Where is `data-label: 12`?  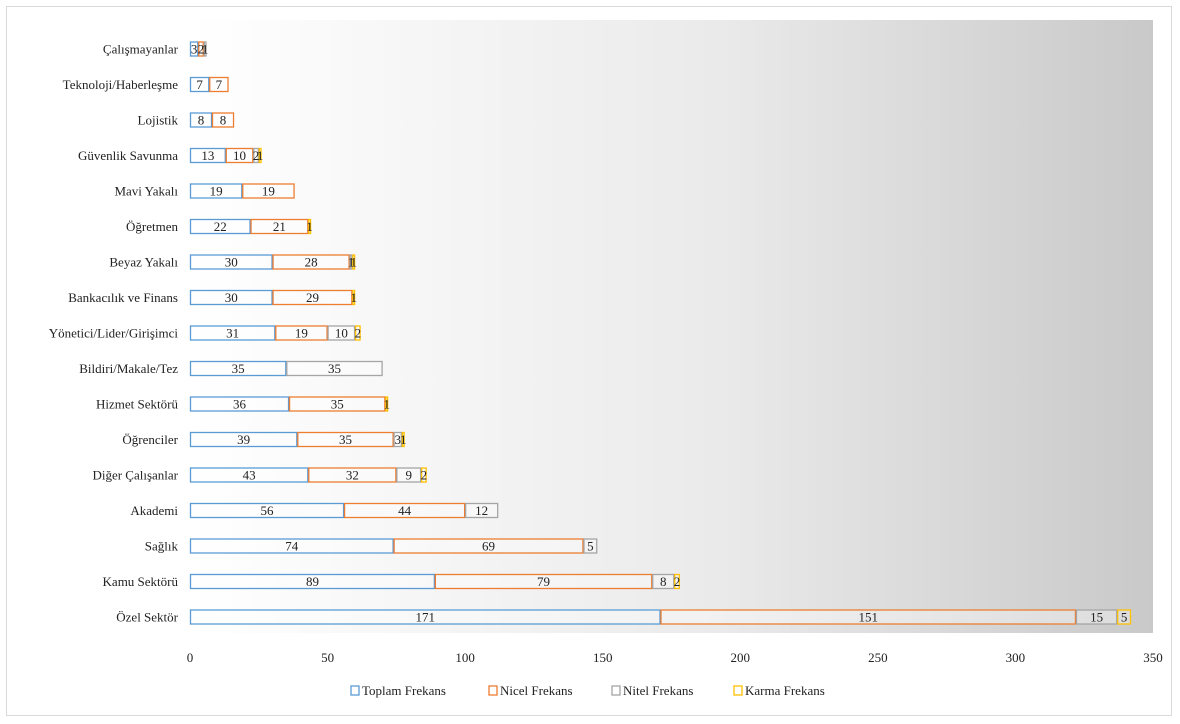
data-label: 12 is located at coordinates (481, 510).